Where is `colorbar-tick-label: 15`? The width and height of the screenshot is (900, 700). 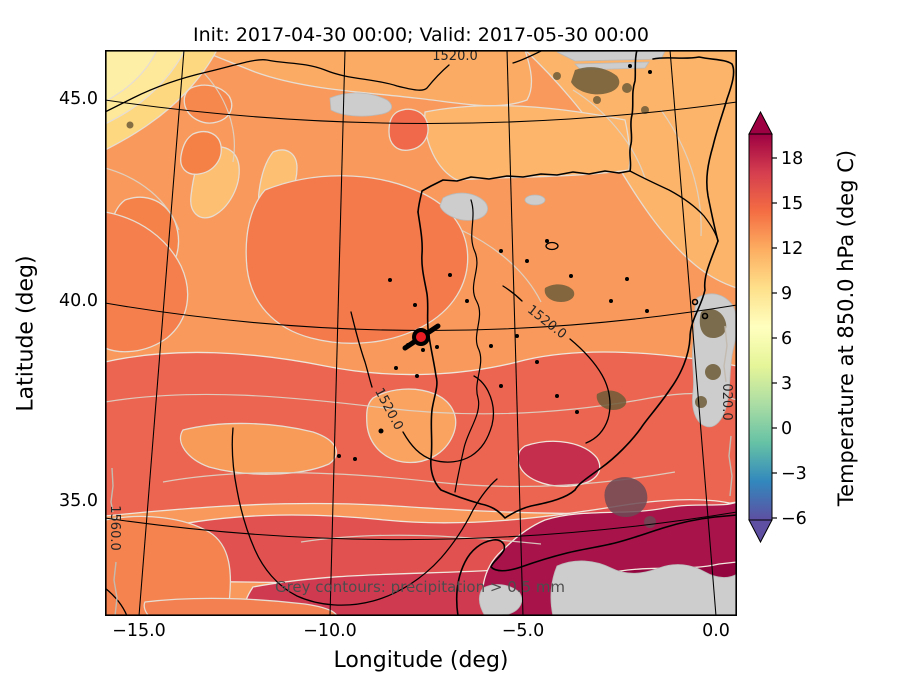 colorbar-tick-label: 15 is located at coordinates (792, 204).